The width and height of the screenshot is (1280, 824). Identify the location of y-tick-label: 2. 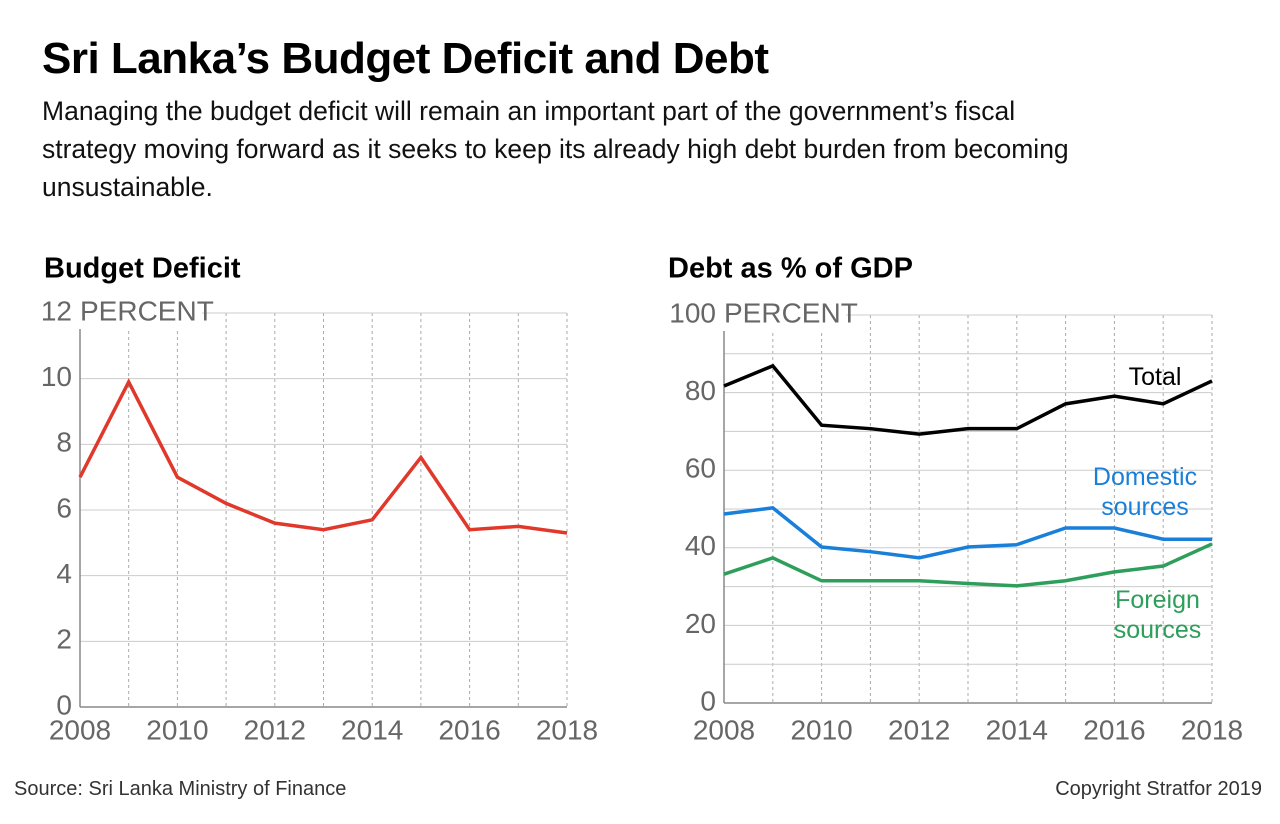
(64, 639).